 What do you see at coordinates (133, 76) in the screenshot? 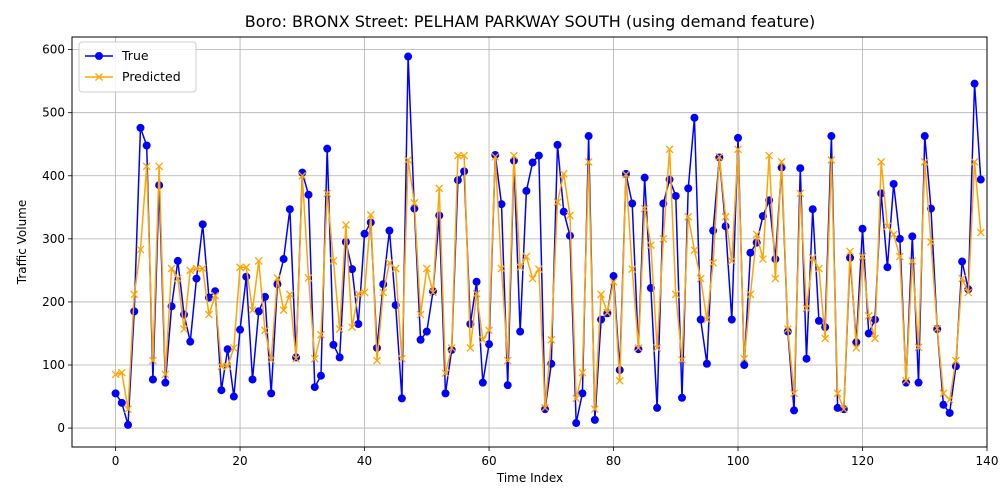
I see `legend-entry-predicted: Predicted` at bounding box center [133, 76].